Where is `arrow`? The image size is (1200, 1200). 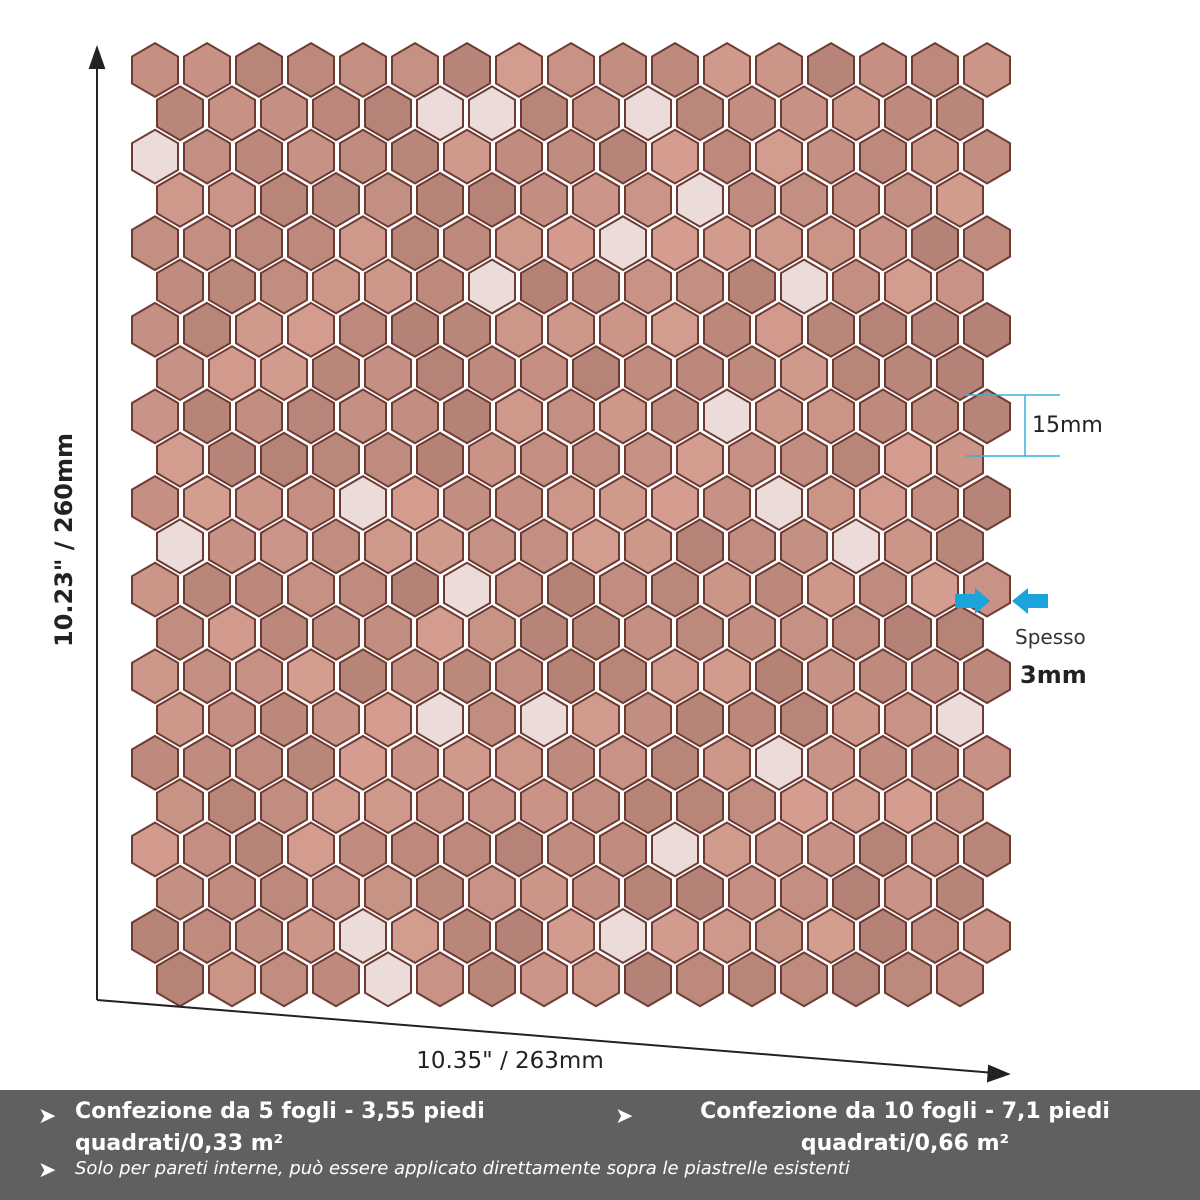
arrow is located at coordinates (972, 601).